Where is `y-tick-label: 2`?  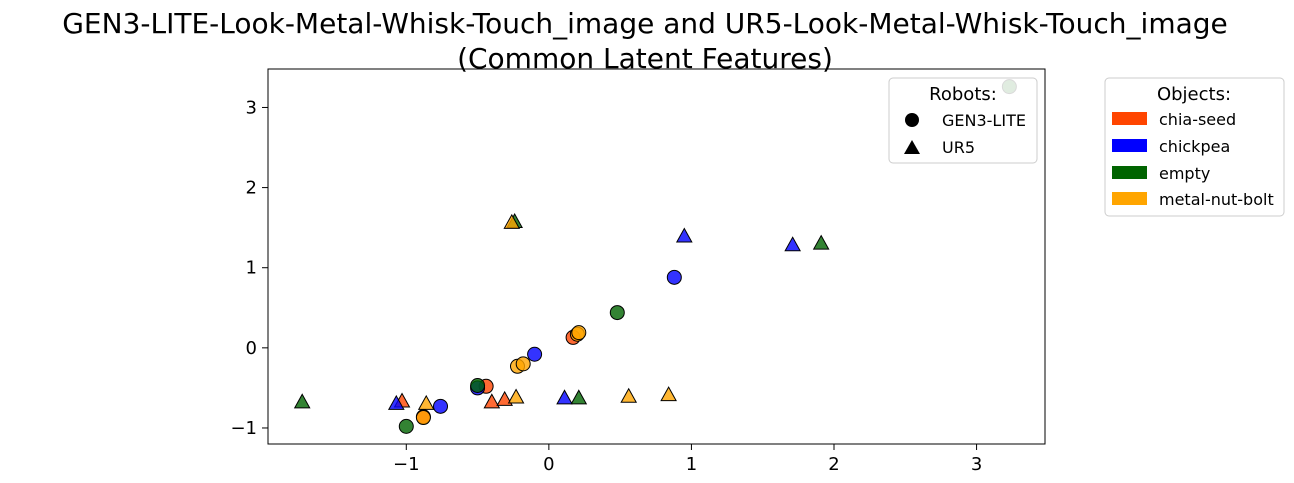
y-tick-label: 2 is located at coordinates (251, 188).